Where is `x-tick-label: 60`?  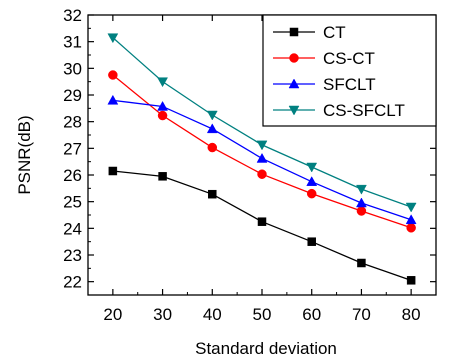
x-tick-label: 60 is located at coordinates (311, 314).